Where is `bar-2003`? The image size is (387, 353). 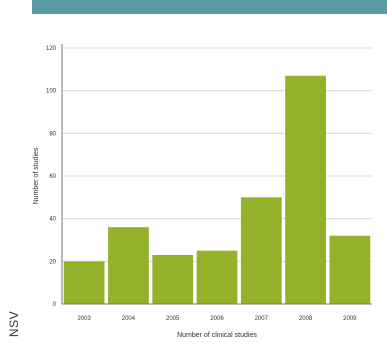
bar-2003 is located at coordinates (84, 282).